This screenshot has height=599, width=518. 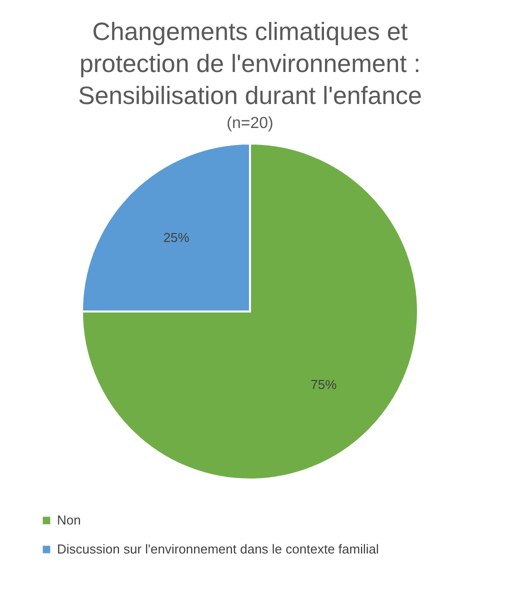 I want to click on chart-subtitle: (n=20), so click(x=250, y=123).